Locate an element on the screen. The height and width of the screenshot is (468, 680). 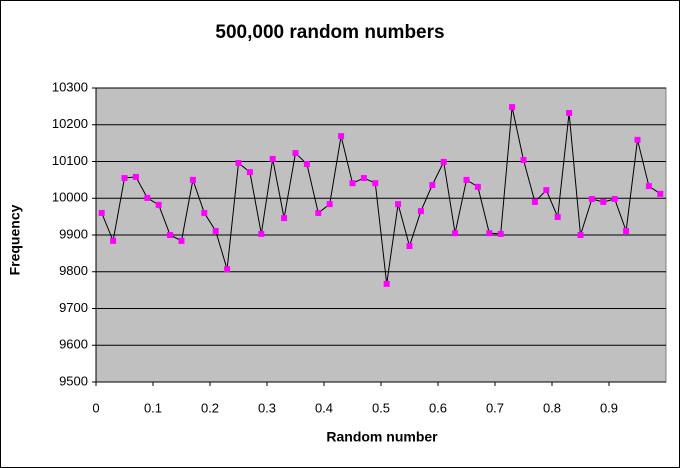
x-tick-label: 0.3 is located at coordinates (267, 407).